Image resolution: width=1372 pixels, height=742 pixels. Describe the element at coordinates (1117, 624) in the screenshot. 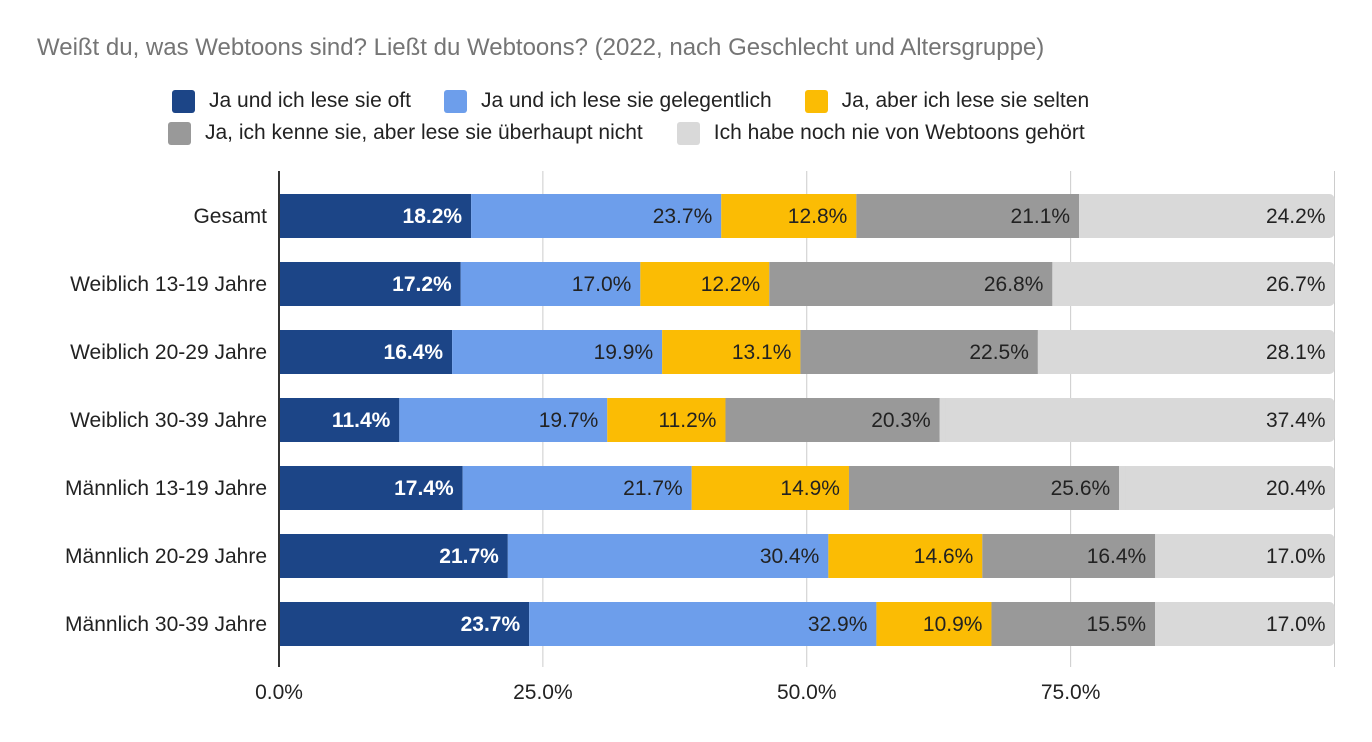

I see `data-label: 15.5%` at that location.